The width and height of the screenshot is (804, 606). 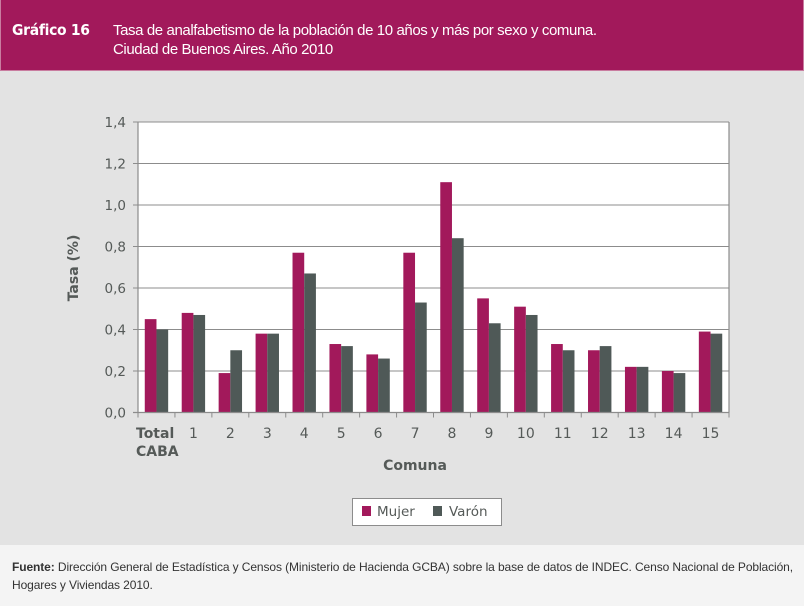 I want to click on y-tick-label: 0,6, so click(x=115, y=289).